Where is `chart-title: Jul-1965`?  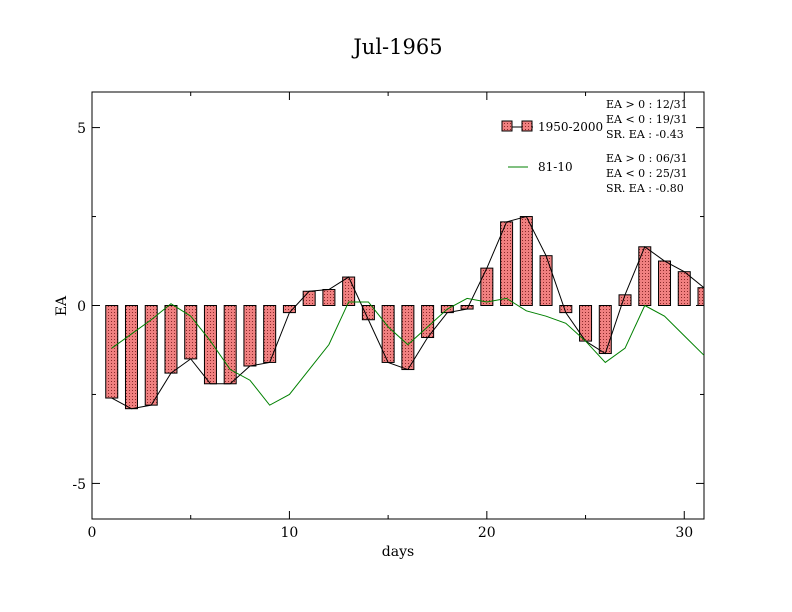
chart-title: Jul-1965 is located at coordinates (396, 47).